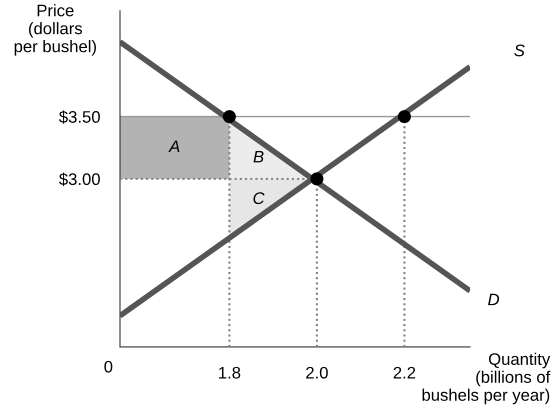 The width and height of the screenshot is (553, 415). Describe the element at coordinates (229, 372) in the screenshot. I see `x-tick-label: 1.8` at that location.